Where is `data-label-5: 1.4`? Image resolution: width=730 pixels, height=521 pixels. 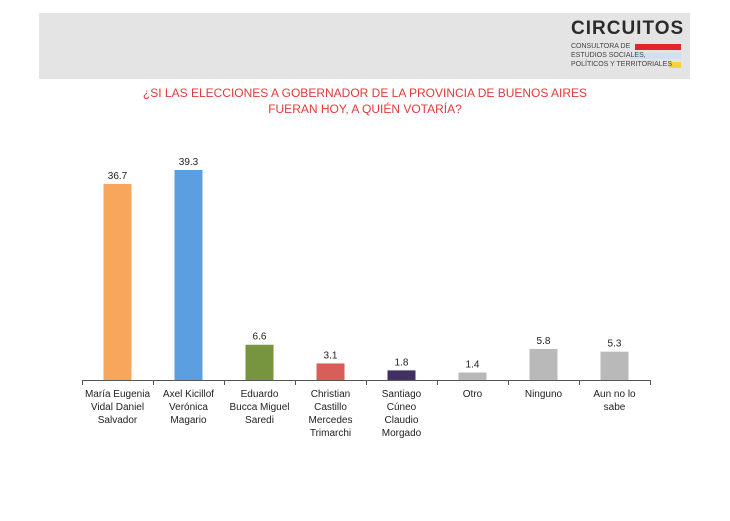 data-label-5: 1.4 is located at coordinates (473, 365).